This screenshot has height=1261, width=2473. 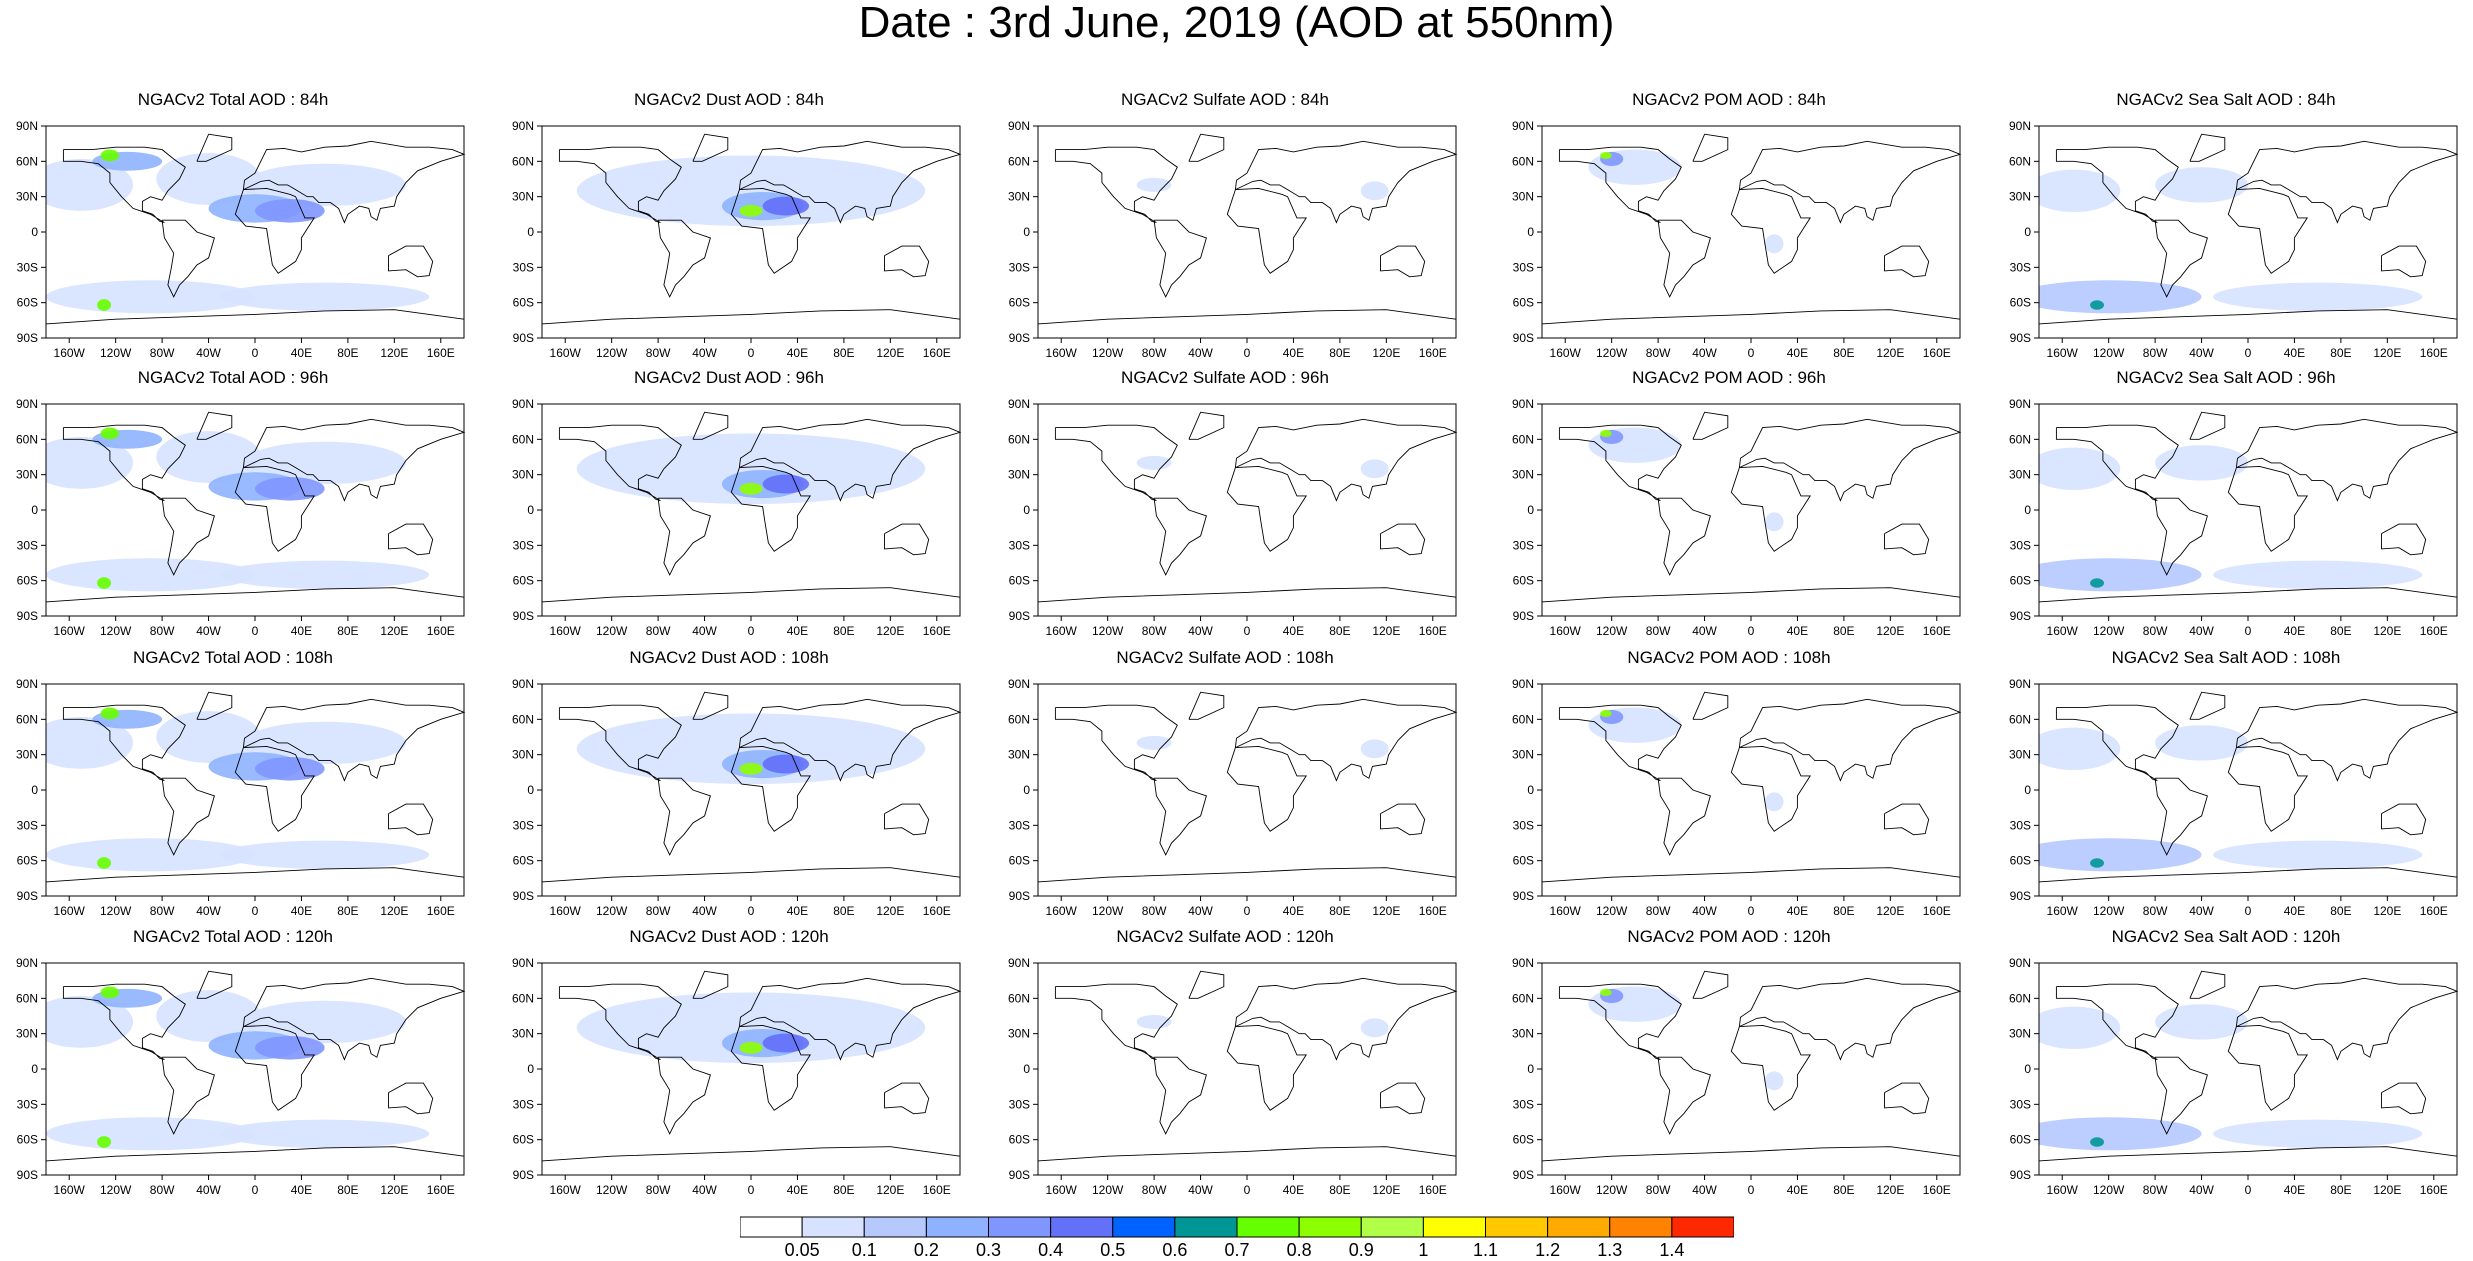 I want to click on colorbar-swatch, so click(x=1517, y=1227).